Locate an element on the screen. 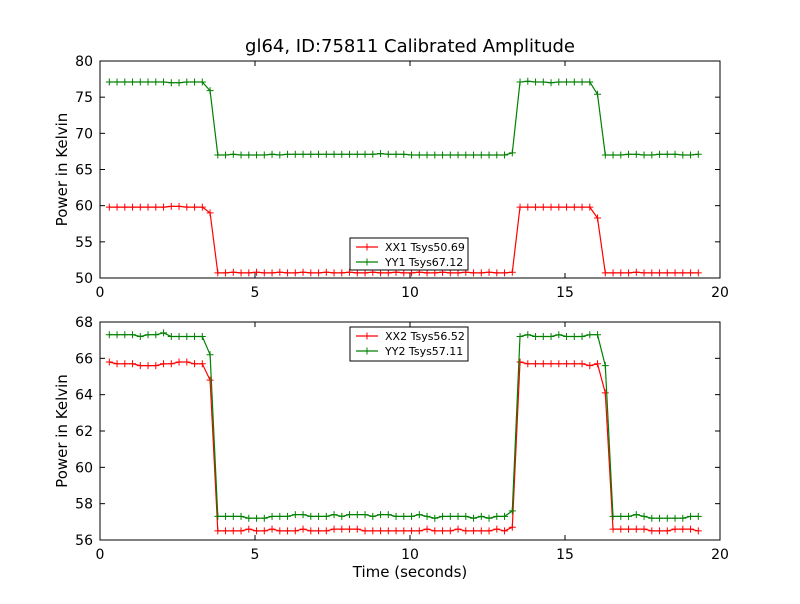 The width and height of the screenshot is (800, 604). y-tick-label: 70 is located at coordinates (84, 134).